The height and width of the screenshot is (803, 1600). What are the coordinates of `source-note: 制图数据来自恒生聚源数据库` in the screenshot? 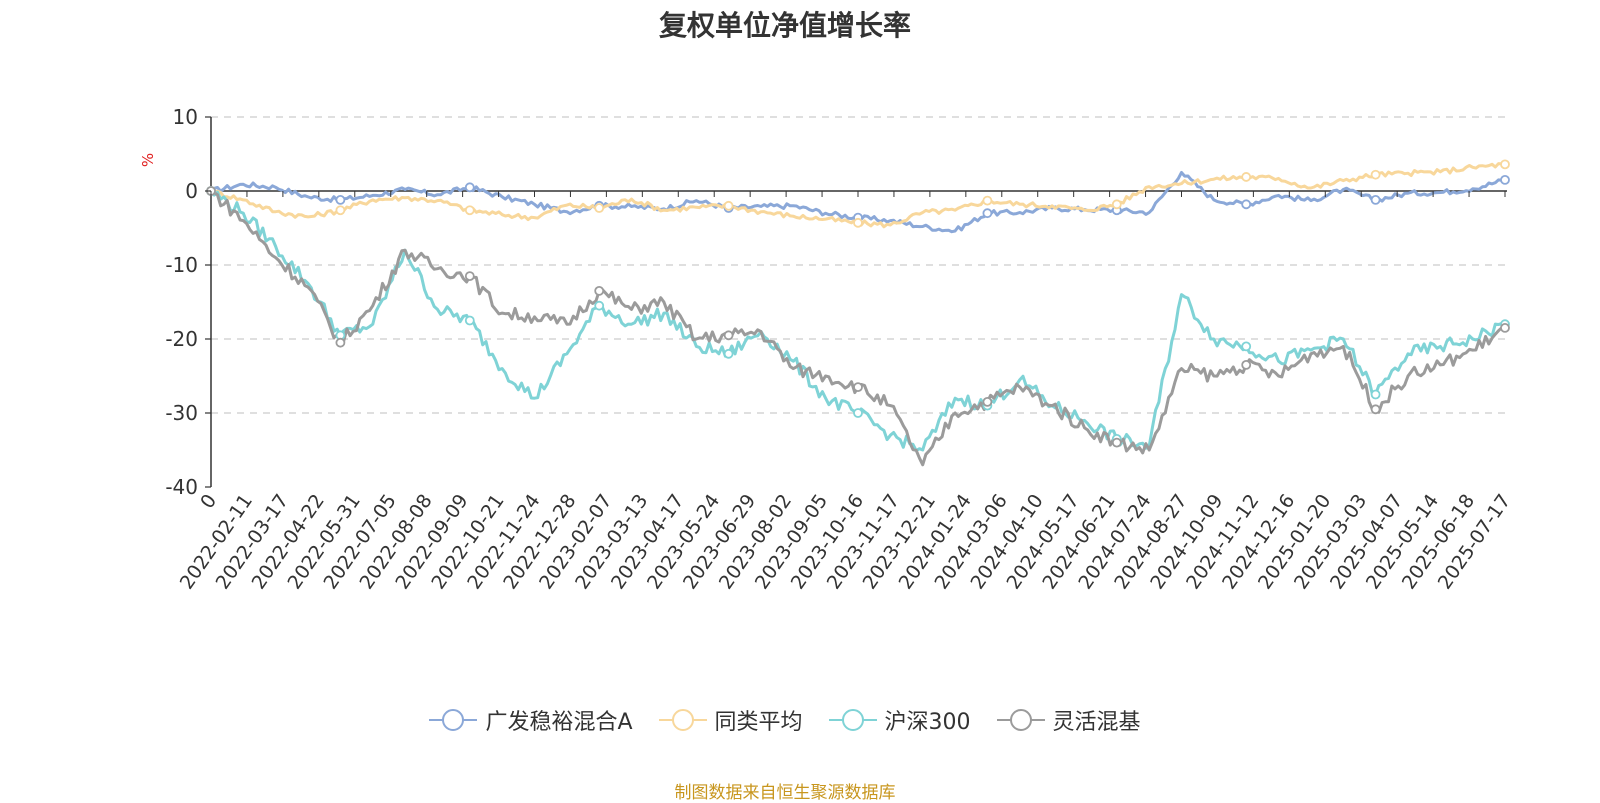 It's located at (785, 793).